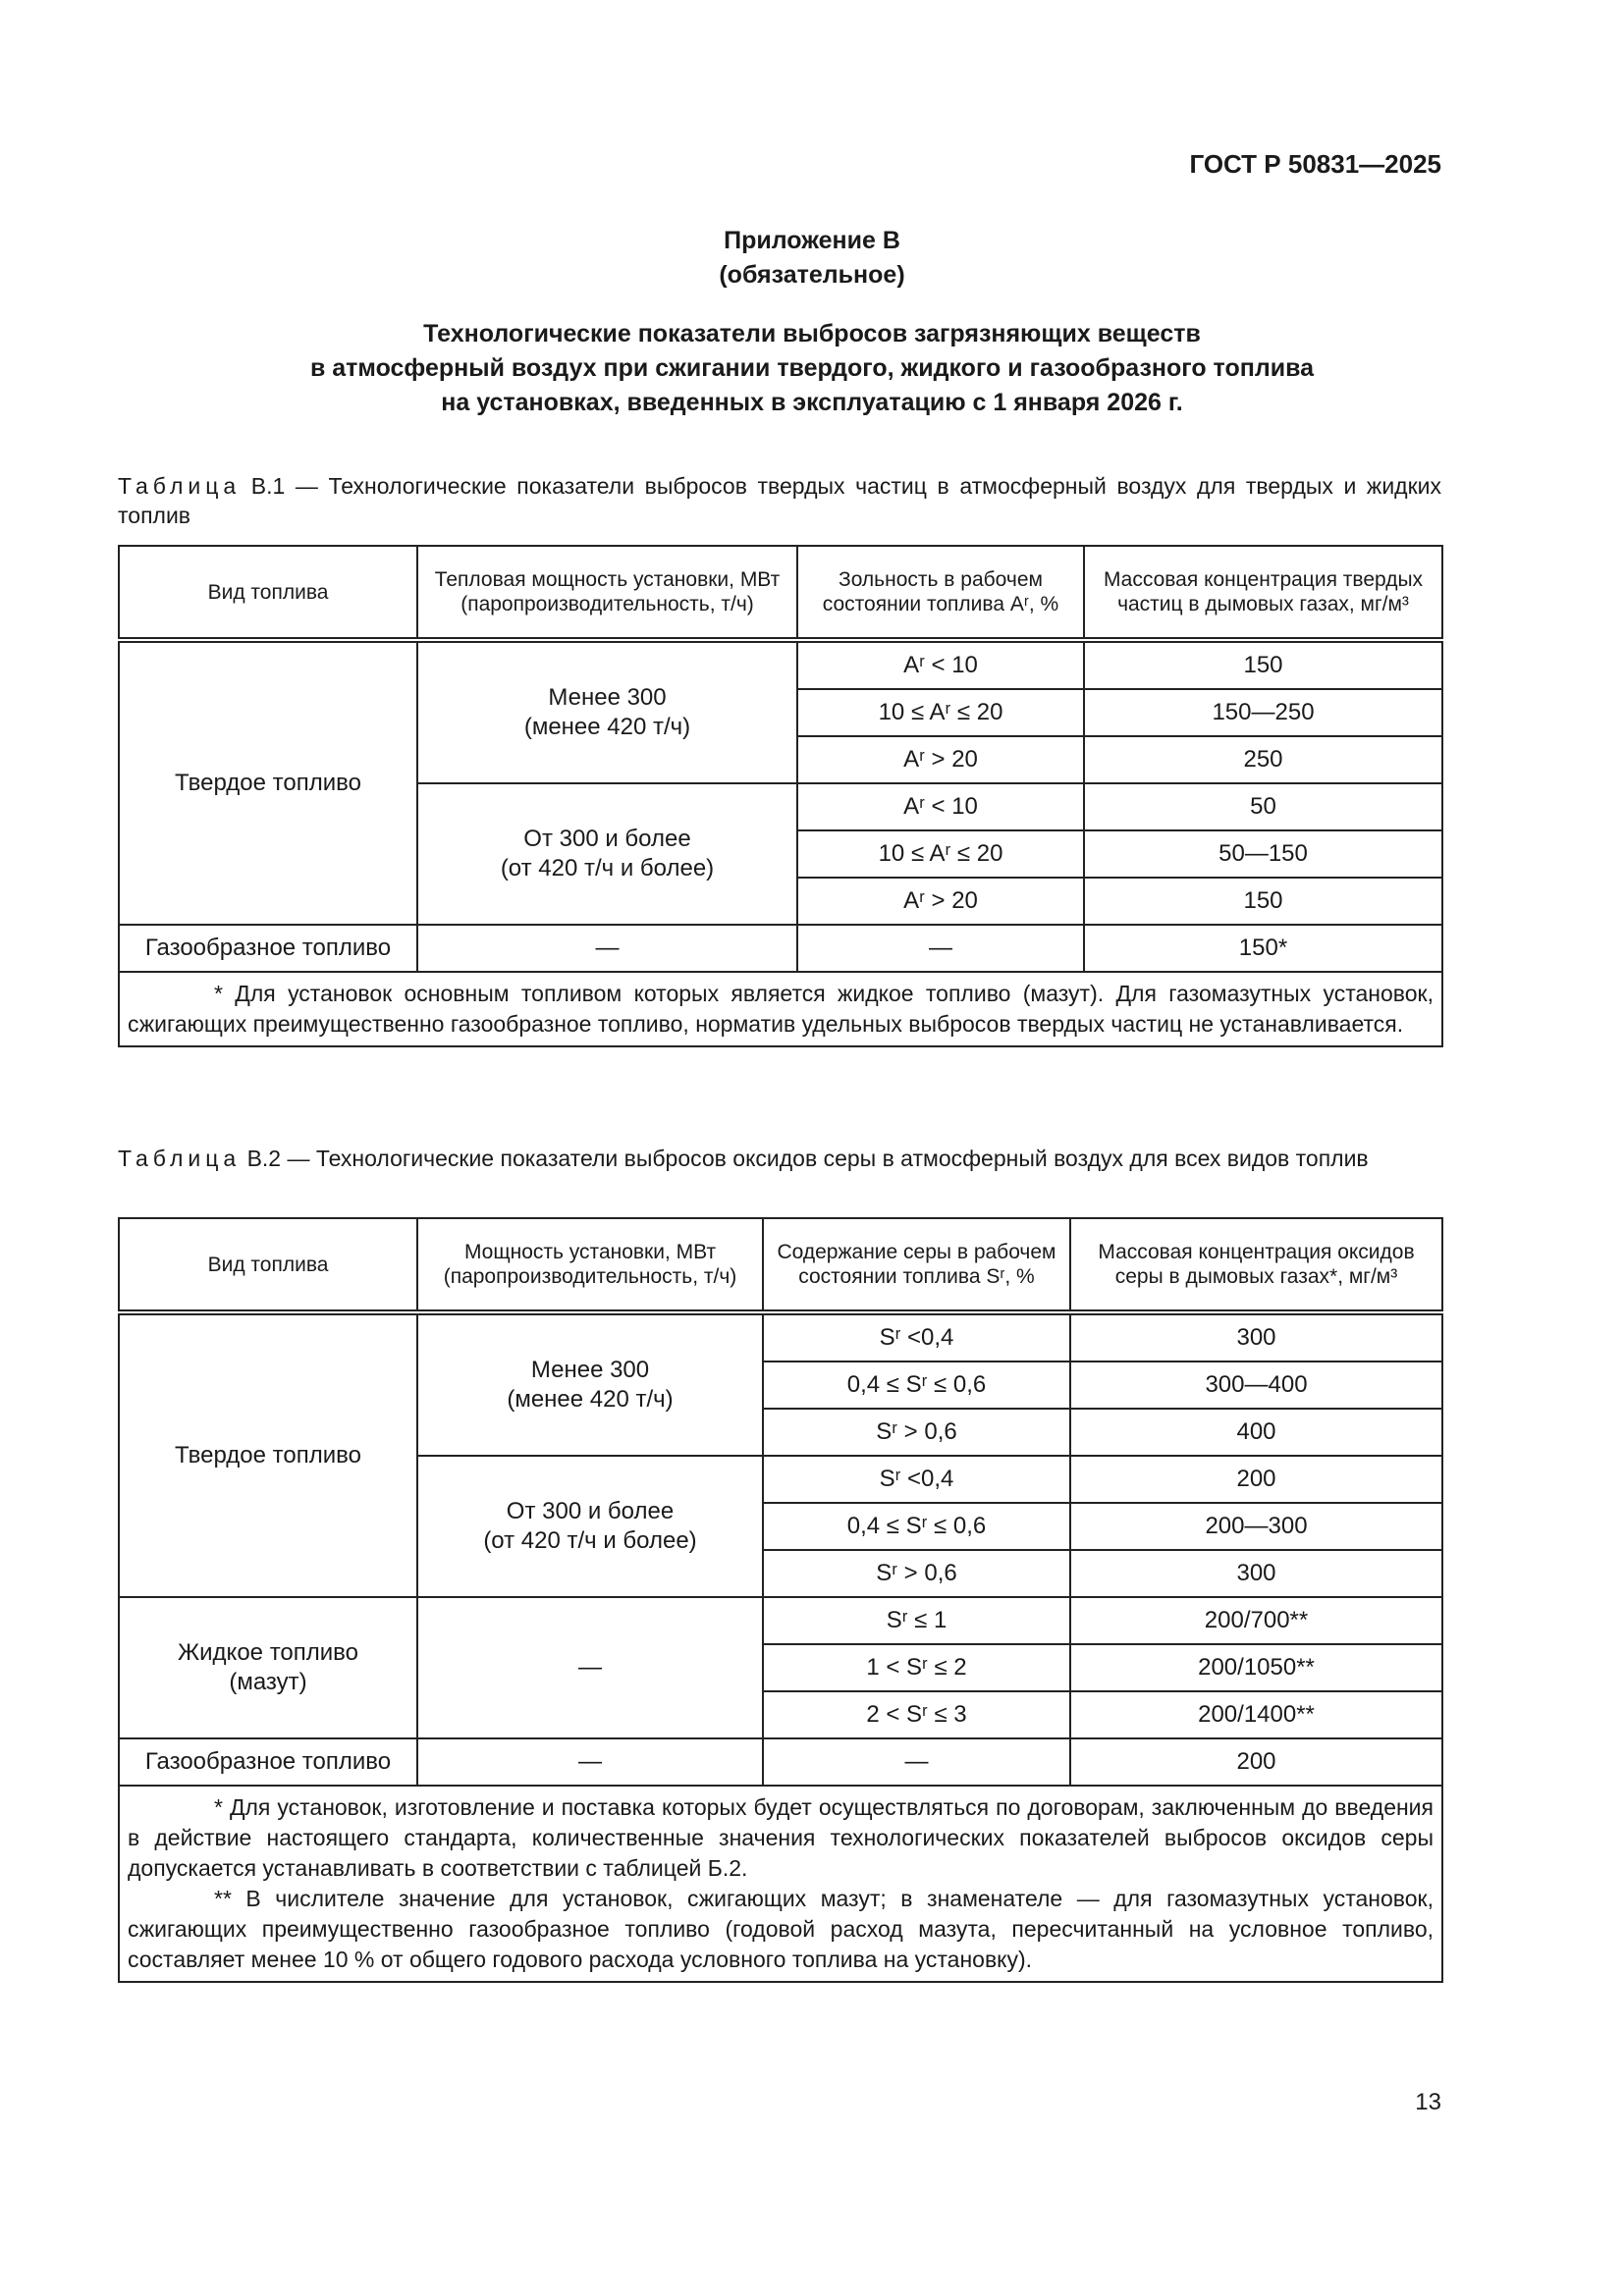 This screenshot has height=2296, width=1624. I want to click on appendix-title: Приложение В, so click(812, 241).